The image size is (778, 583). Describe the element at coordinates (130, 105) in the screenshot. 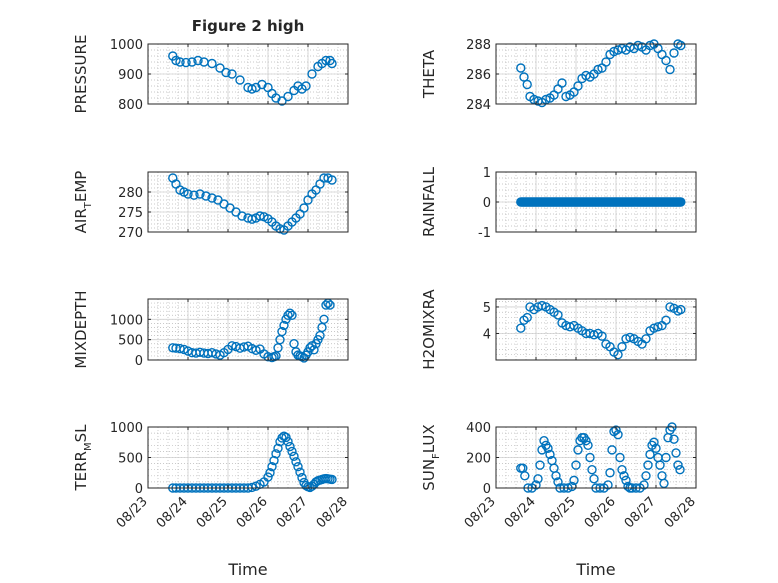

I see `y-tick-label: 800` at that location.